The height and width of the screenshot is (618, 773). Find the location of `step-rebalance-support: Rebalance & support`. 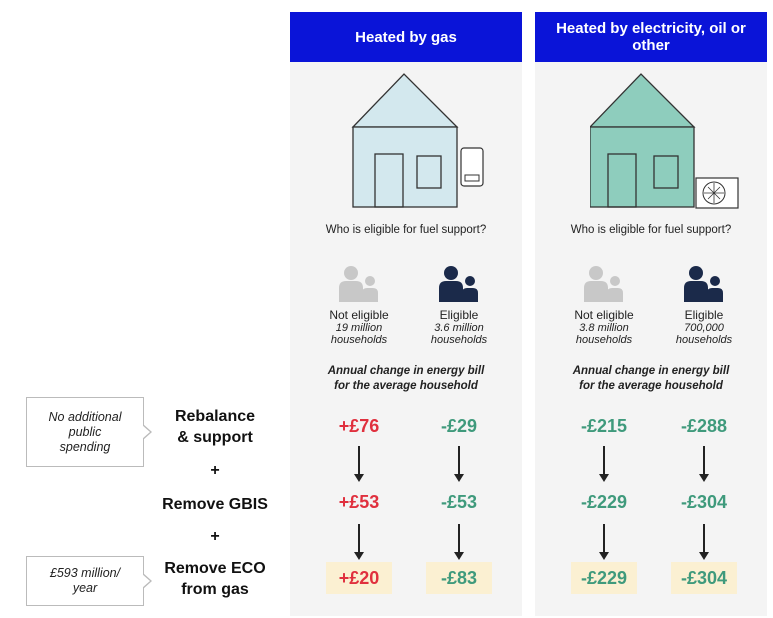

step-rebalance-support: Rebalance & support is located at coordinates (215, 427).